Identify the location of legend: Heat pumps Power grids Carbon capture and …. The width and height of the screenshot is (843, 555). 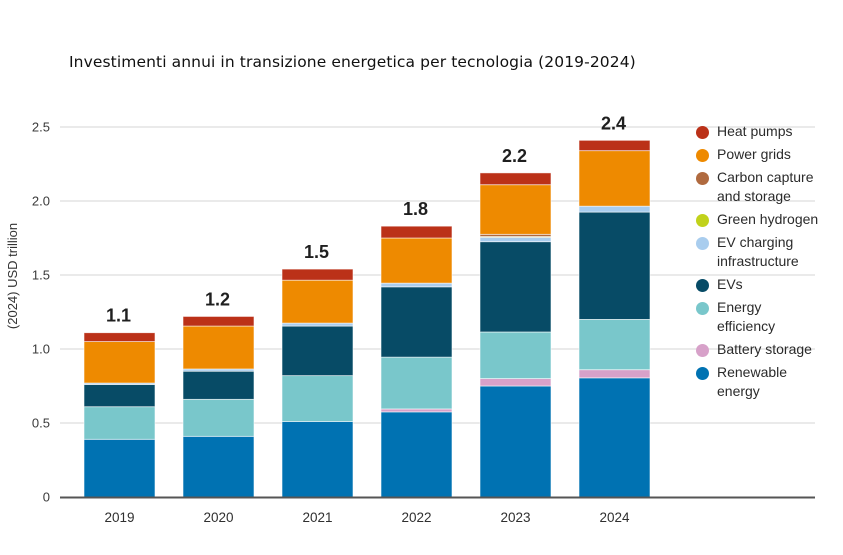
(769, 265).